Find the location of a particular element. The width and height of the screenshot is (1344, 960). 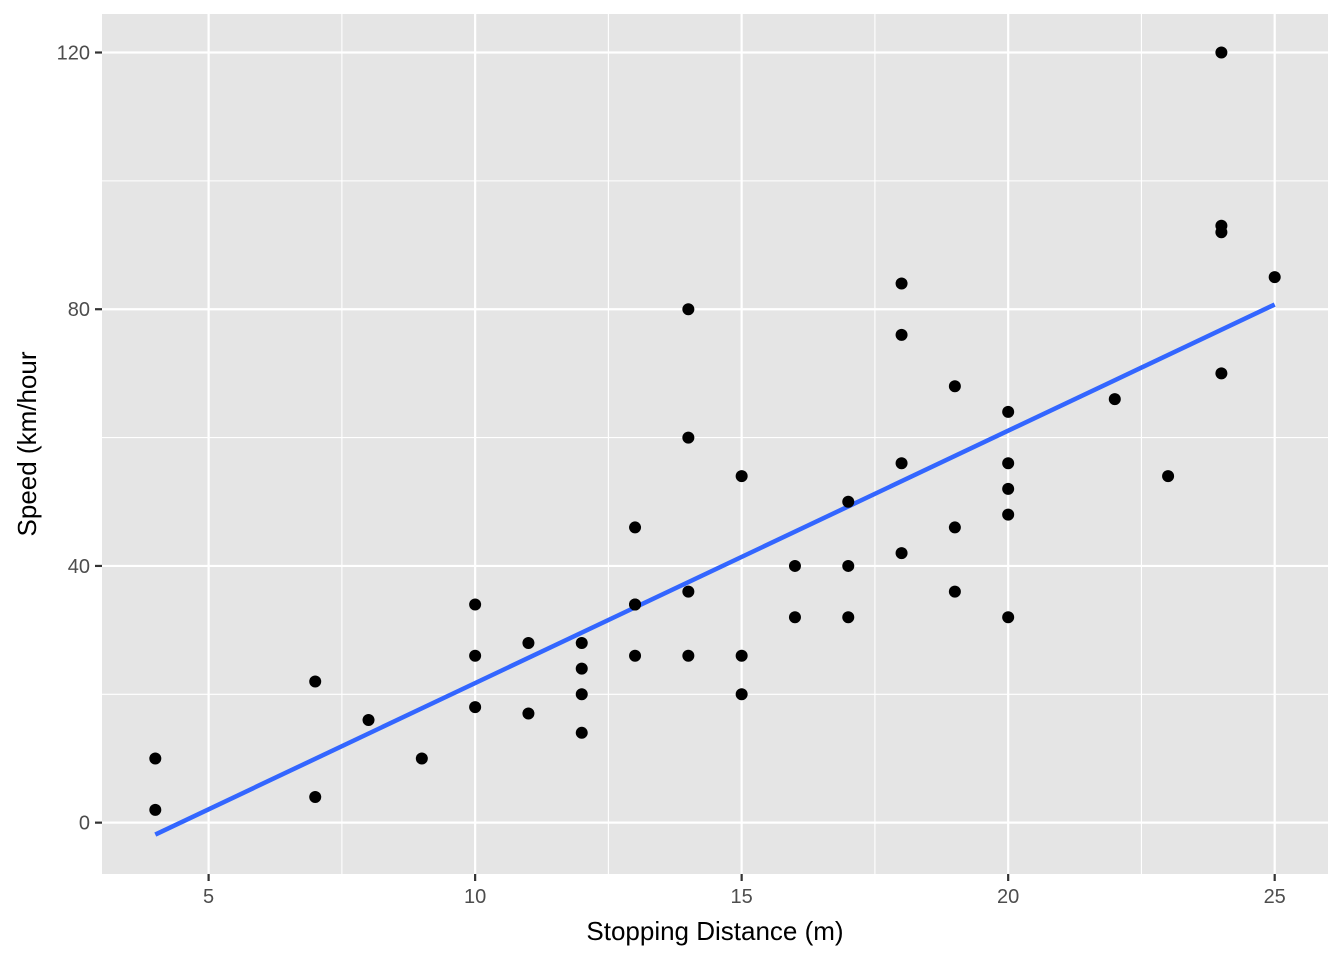

x-tick-label: 20 is located at coordinates (1008, 897).